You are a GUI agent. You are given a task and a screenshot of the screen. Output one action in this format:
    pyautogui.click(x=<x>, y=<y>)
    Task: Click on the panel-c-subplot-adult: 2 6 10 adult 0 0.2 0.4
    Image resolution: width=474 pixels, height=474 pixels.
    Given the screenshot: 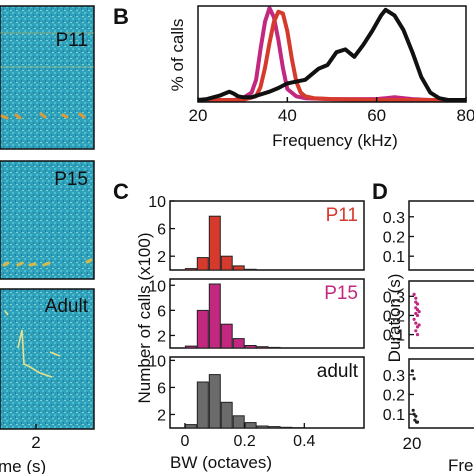 What is the action you would take?
    pyautogui.click(x=256, y=401)
    